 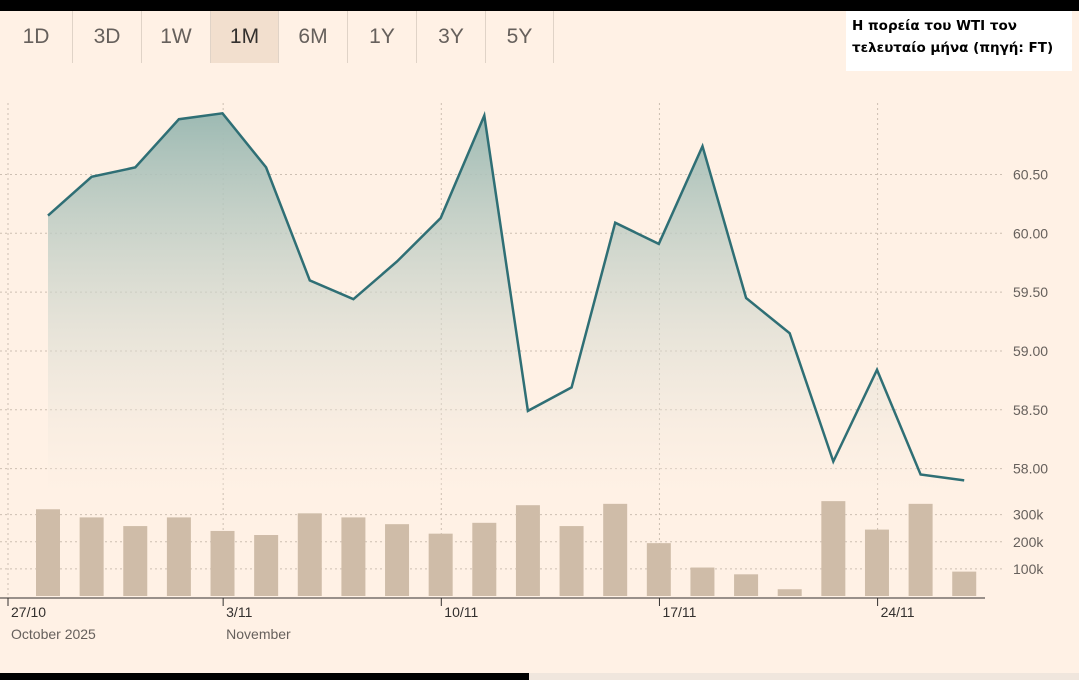 What do you see at coordinates (539, 5) in the screenshot?
I see `top-bar` at bounding box center [539, 5].